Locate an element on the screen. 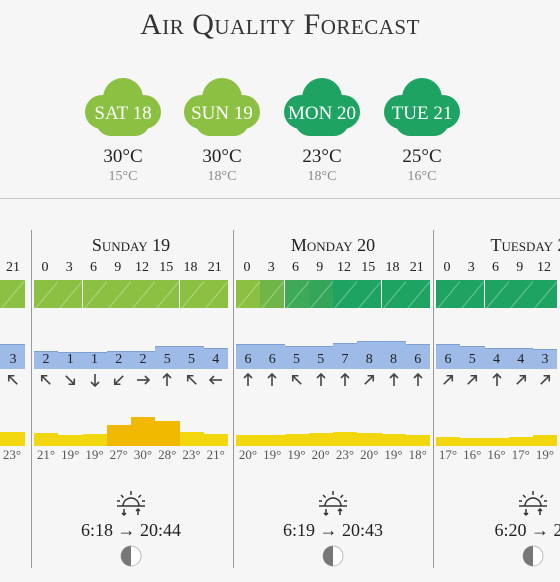 The height and width of the screenshot is (582, 560). day-summary-temps: 30°C 15°C is located at coordinates (123, 165).